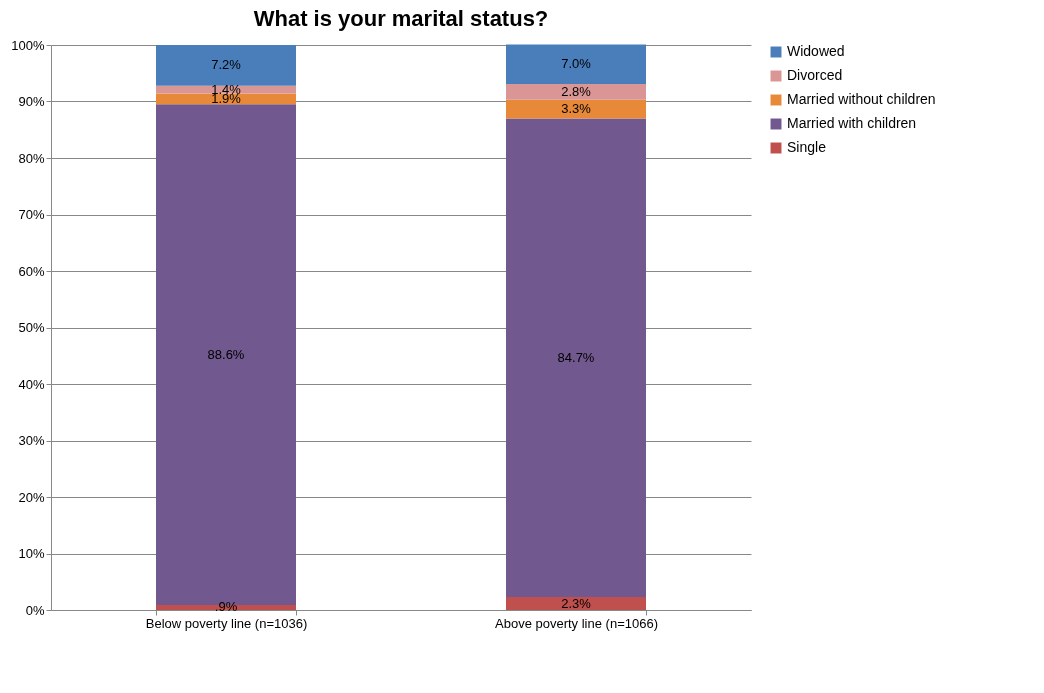 This screenshot has width=1044, height=693. I want to click on data-label: 2.8%, so click(576, 91).